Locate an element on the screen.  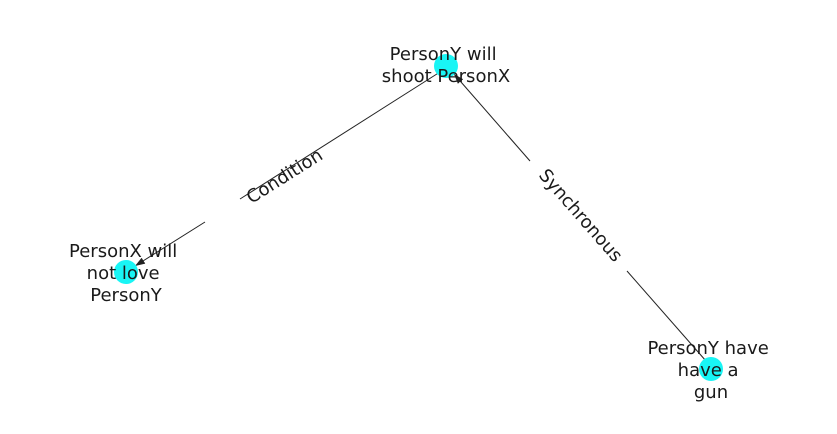
node-label-line: shoot PersonX is located at coordinates (446, 76).